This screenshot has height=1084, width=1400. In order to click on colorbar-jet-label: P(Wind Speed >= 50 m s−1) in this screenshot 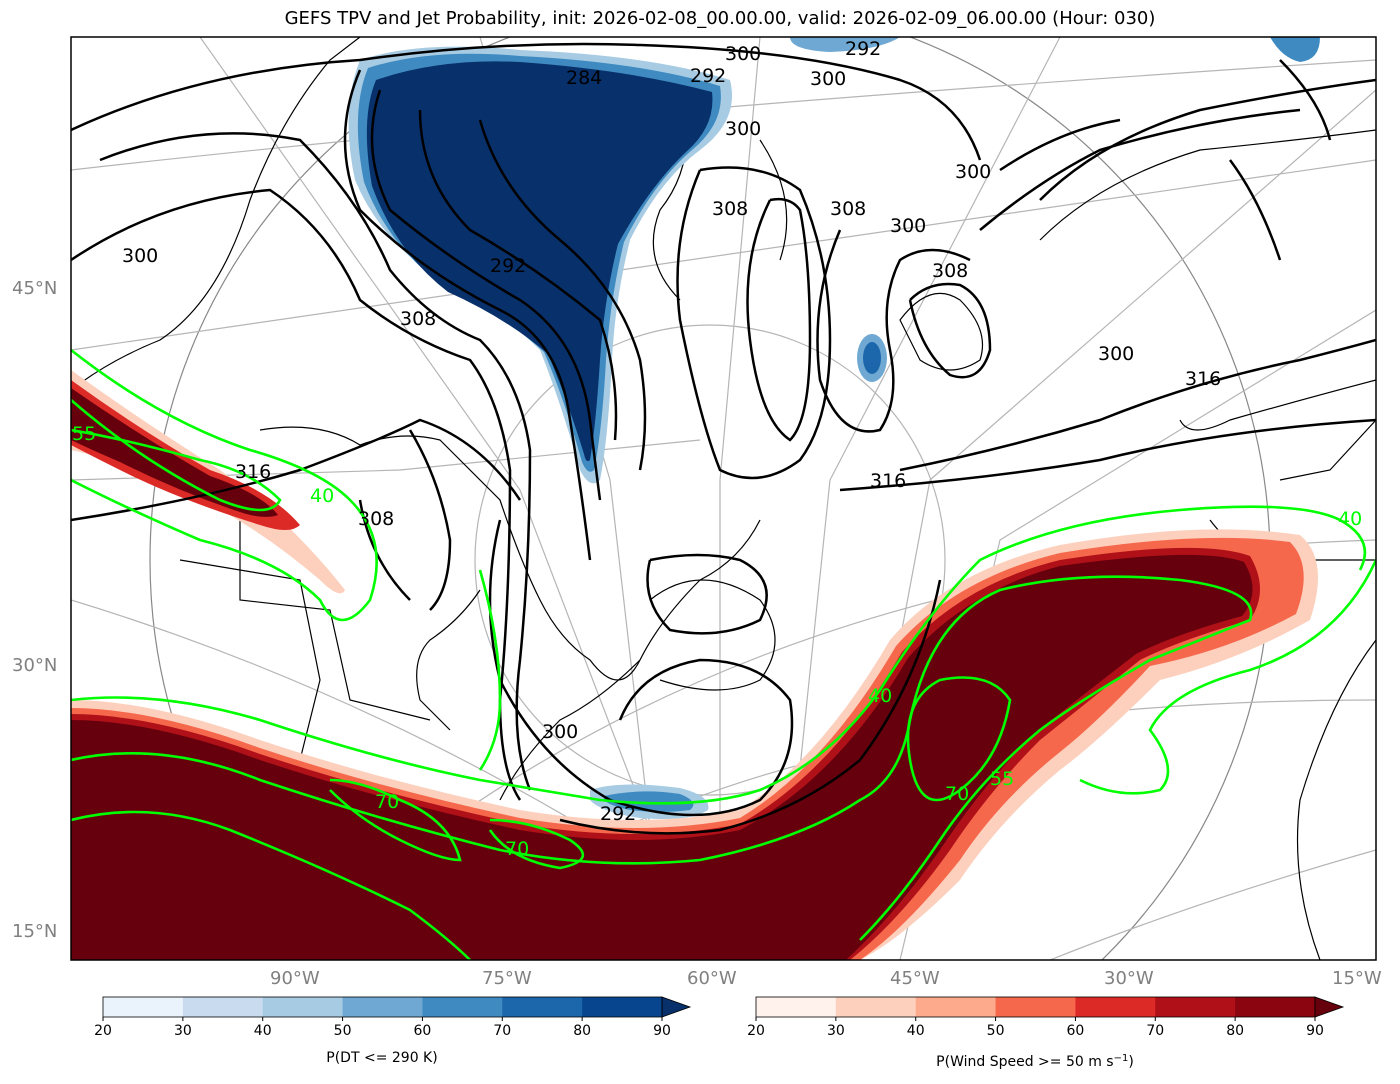, I will do `click(1035, 1062)`.